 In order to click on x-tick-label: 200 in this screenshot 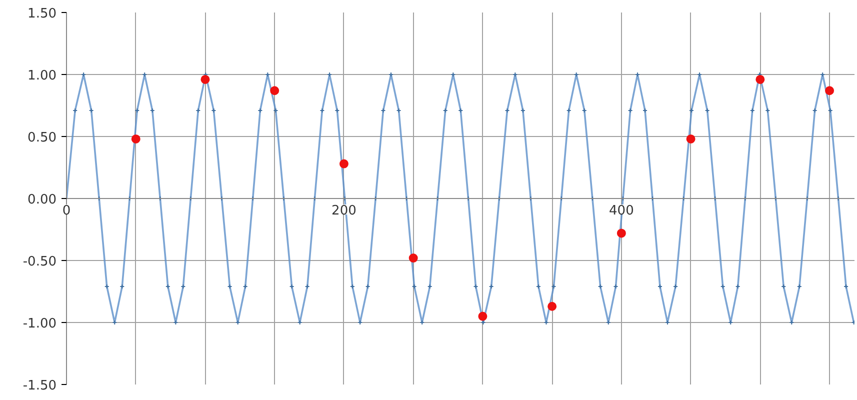, I will do `click(344, 211)`.